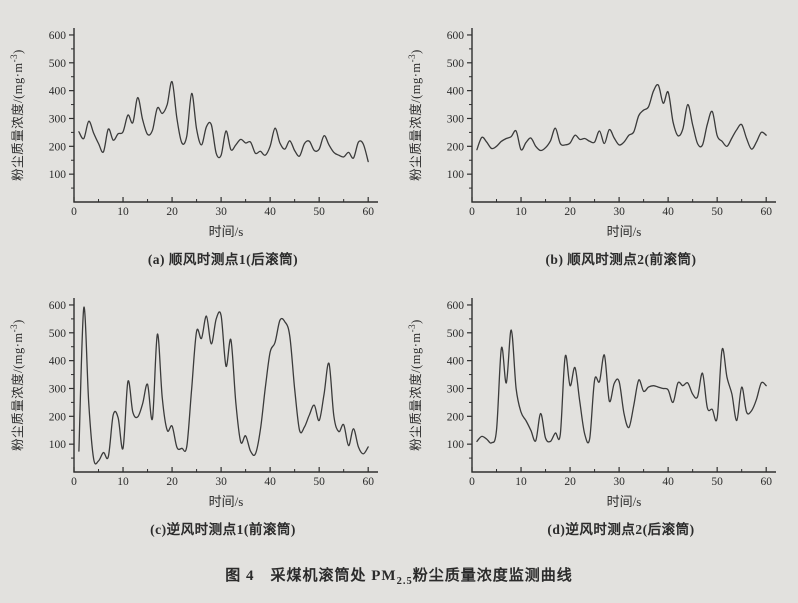  I want to click on y-axis-label-d: 粉尘质量浓度/(mg·m-3), so click(414, 385).